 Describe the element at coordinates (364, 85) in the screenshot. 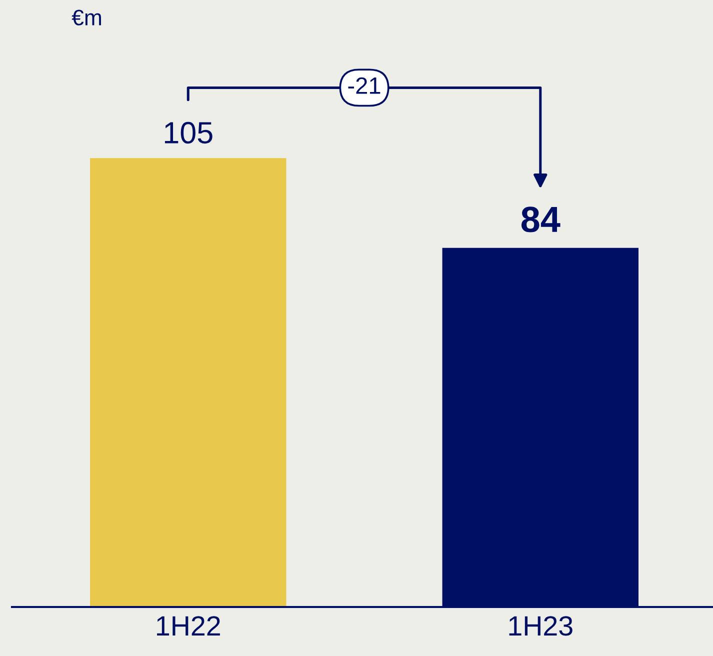

I see `annotation: -21` at that location.